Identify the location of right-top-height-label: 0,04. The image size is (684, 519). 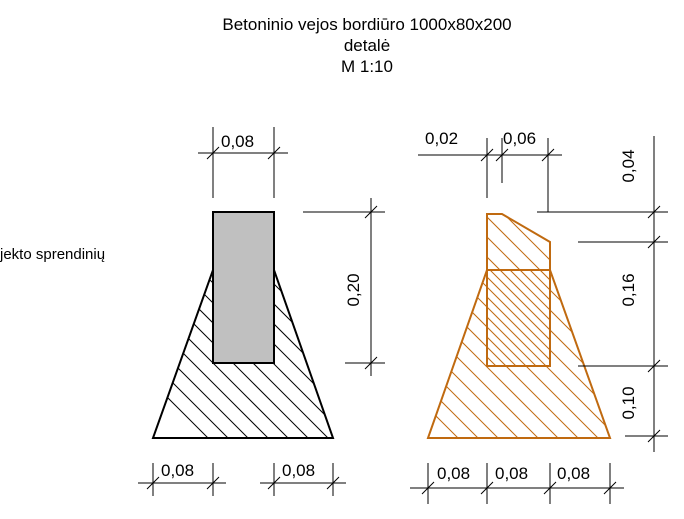
(628, 165).